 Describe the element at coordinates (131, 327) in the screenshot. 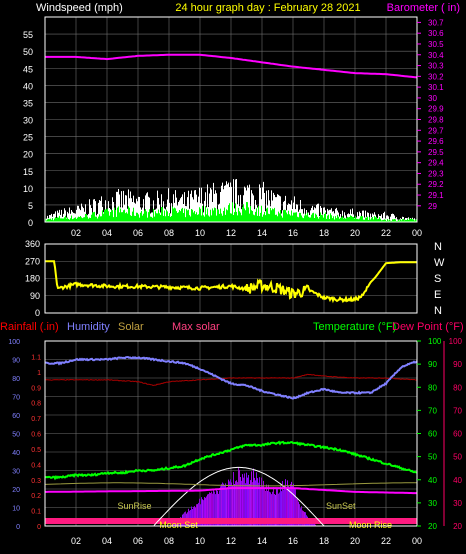

I see `legend-solar: Solar` at that location.